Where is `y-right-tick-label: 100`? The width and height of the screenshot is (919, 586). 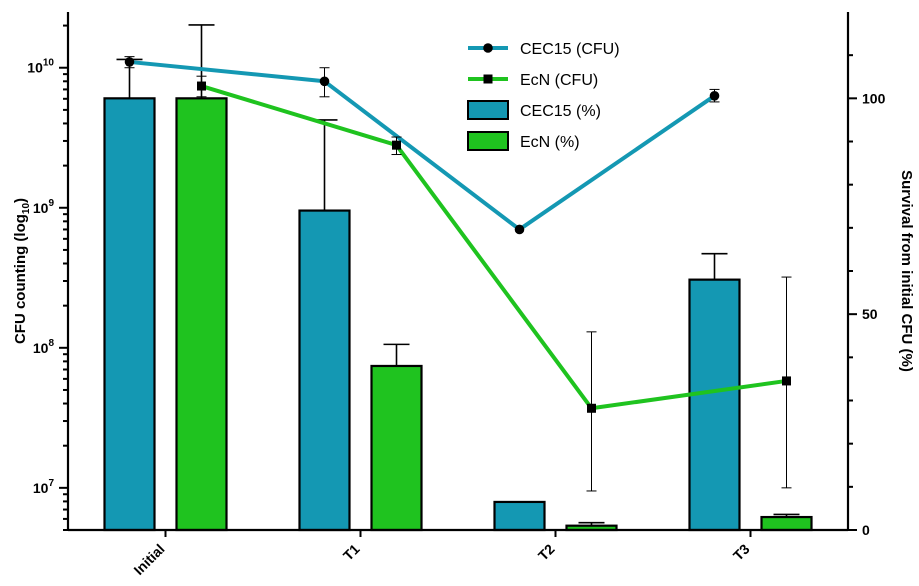 y-right-tick-label: 100 is located at coordinates (874, 98).